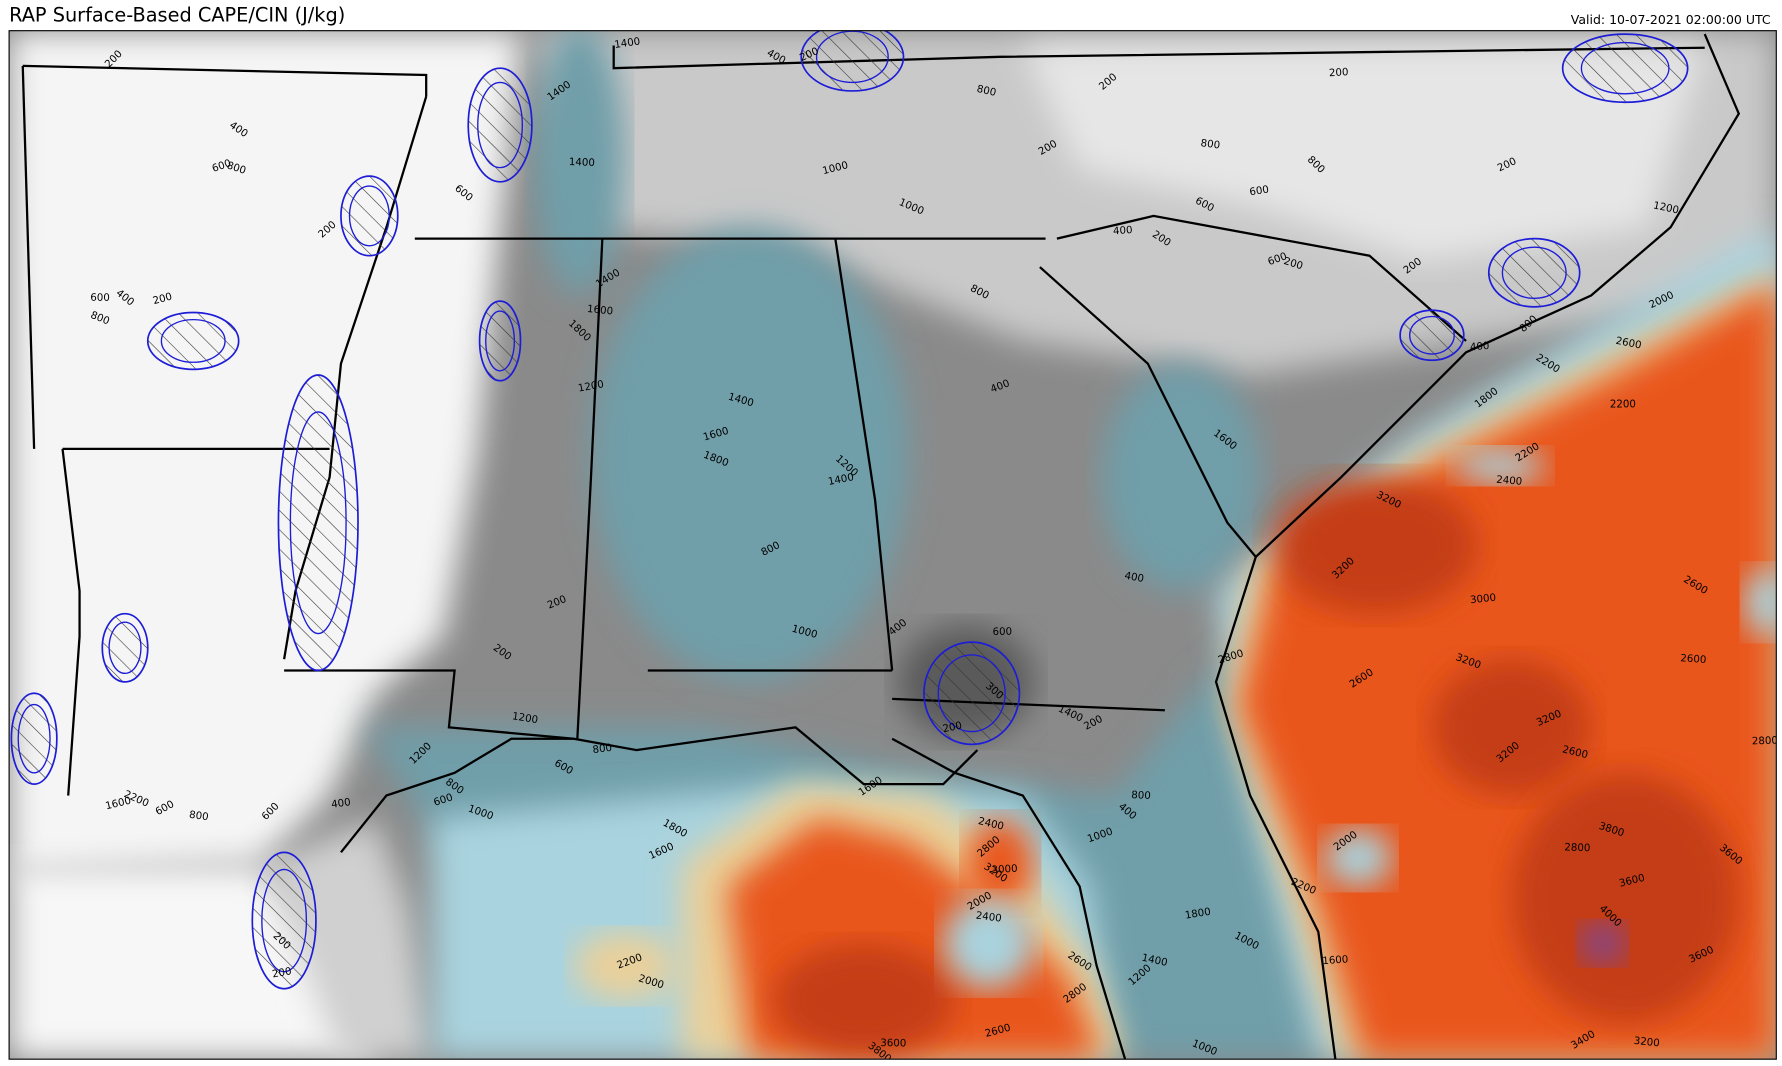 The image size is (1782, 1066). I want to click on valid-time: Valid: 10-07-2021 02:00:00 UTC, so click(1671, 19).